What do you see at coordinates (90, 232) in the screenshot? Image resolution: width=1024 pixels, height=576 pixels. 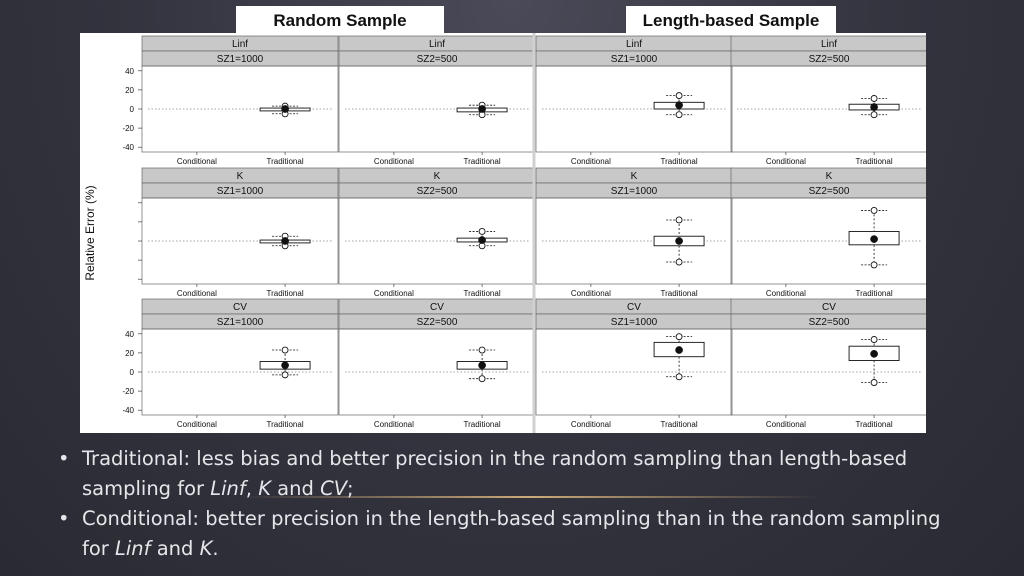 I see `y-axis-label: Relative Error (%)` at bounding box center [90, 232].